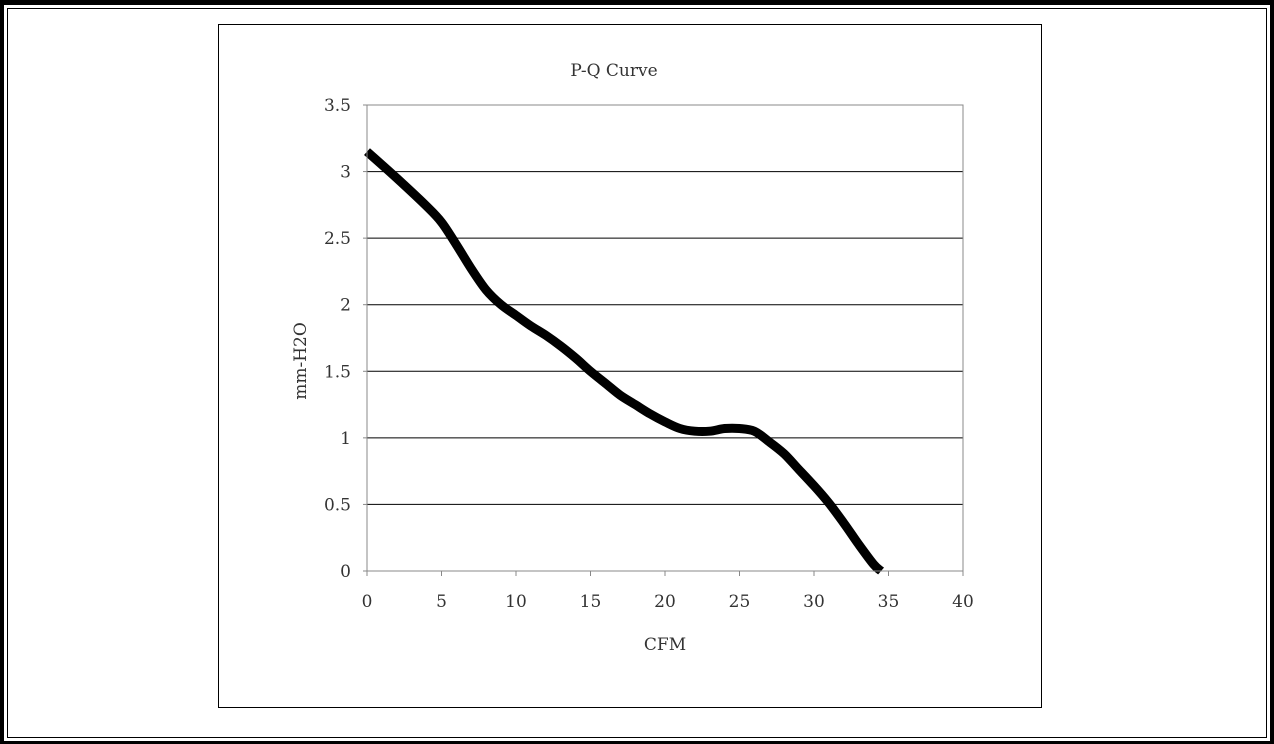  I want to click on y-tick-label-7: 3.5, so click(337, 106).